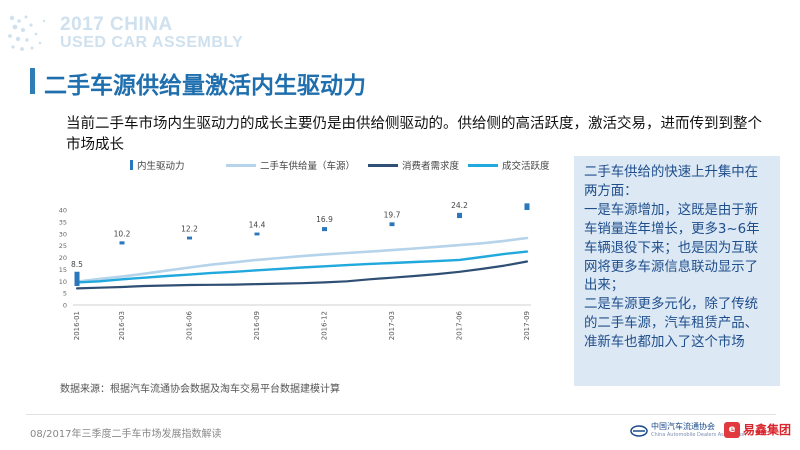  Describe the element at coordinates (683, 426) in the screenshot. I see `cada-logo-name: 中国汽车流通协会` at that location.